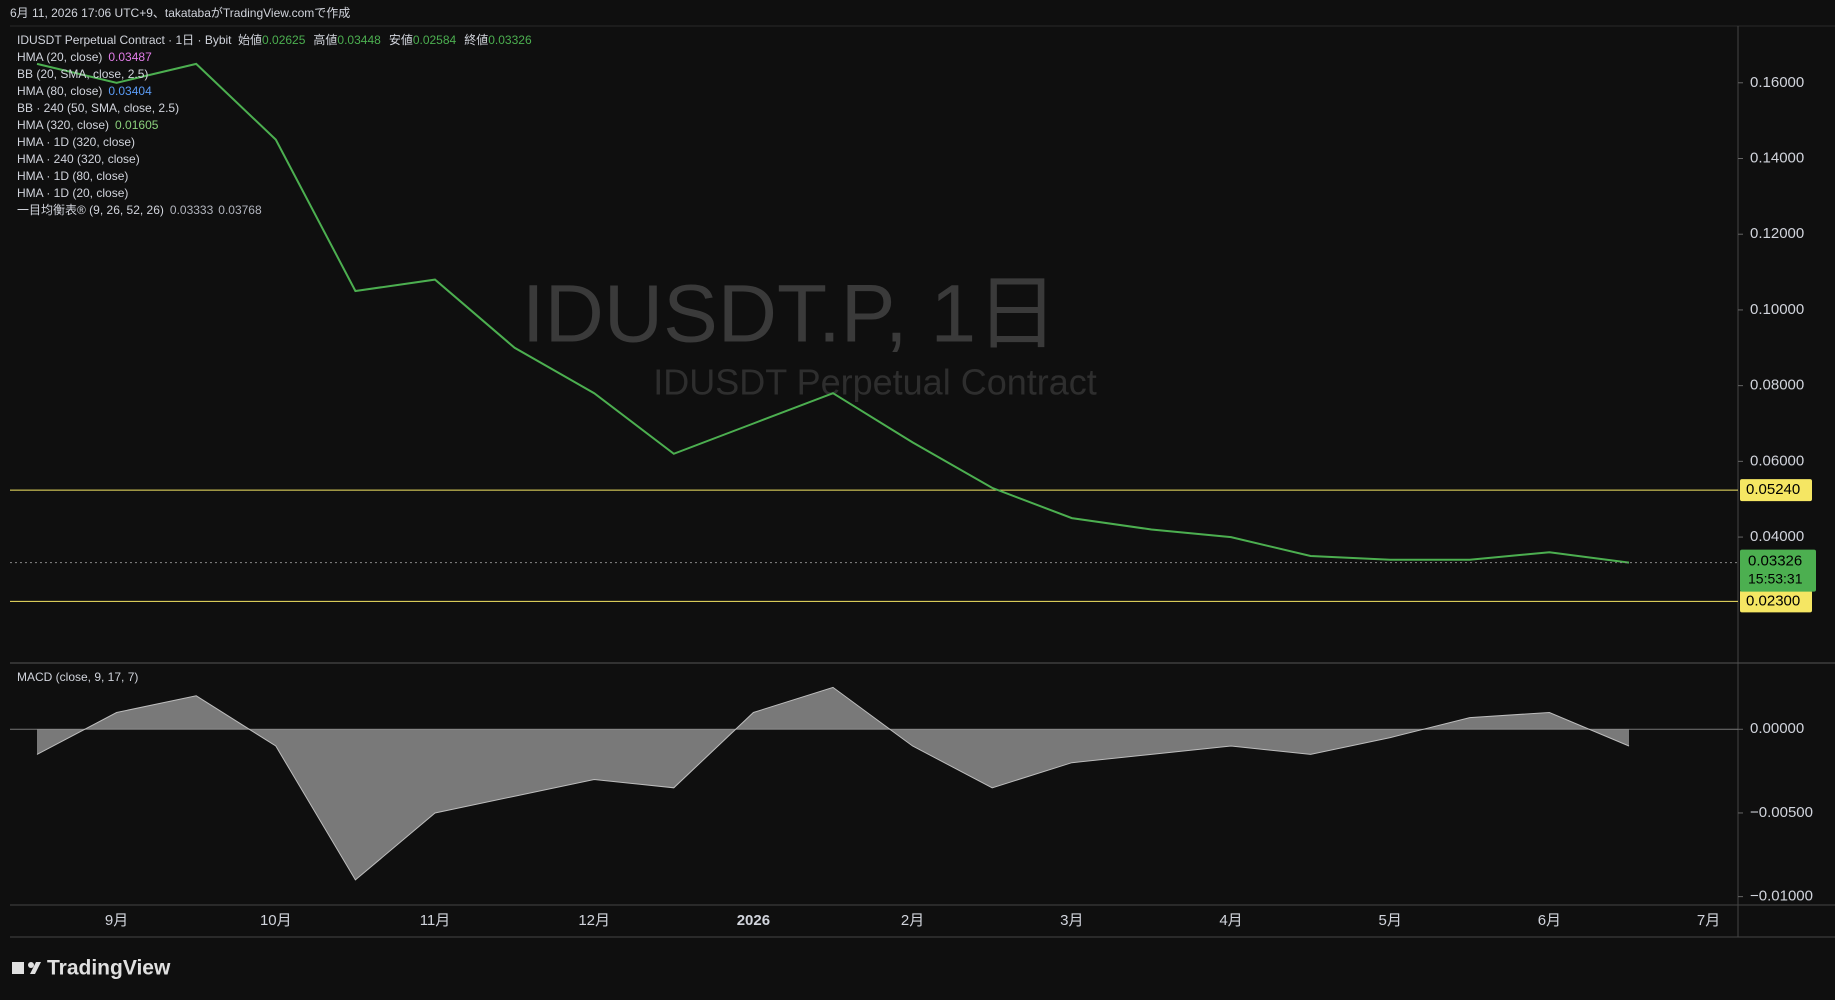  I want to click on price-label: 0.05240, so click(1773, 489).